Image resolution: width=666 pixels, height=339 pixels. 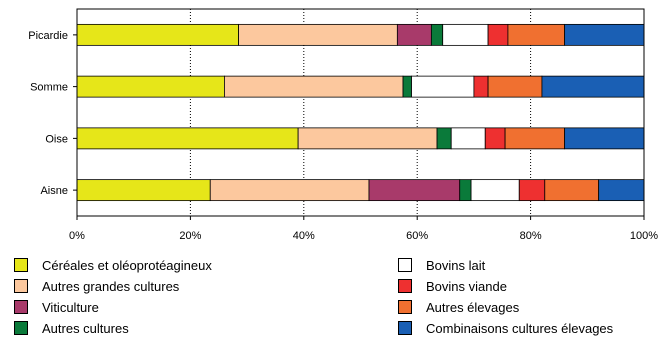 I want to click on legend-item: Combinaisons cultures élevages, so click(x=505, y=328).